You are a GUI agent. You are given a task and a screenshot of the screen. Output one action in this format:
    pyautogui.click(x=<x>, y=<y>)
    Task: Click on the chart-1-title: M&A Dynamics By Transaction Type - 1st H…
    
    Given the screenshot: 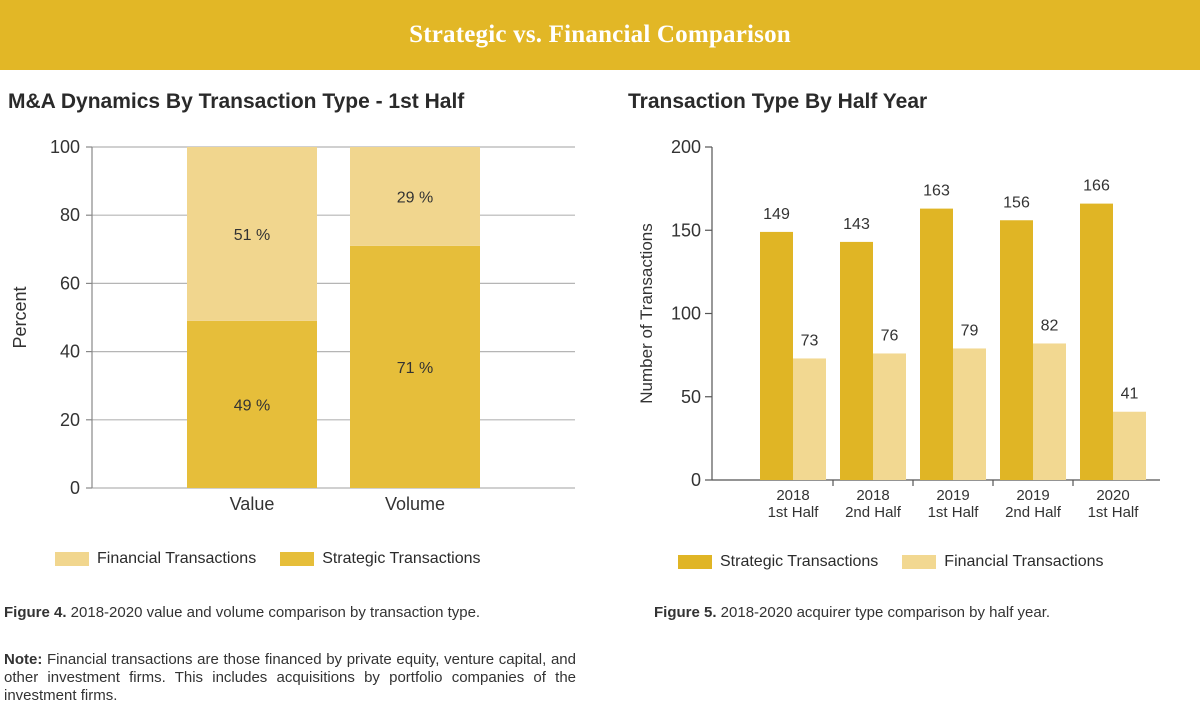 What is the action you would take?
    pyautogui.click(x=236, y=101)
    